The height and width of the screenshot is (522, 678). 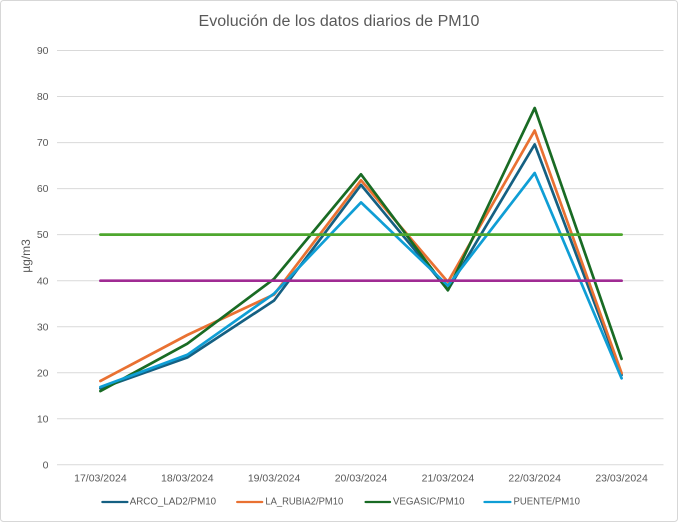 I want to click on svg-text: 40, so click(x=43, y=281).